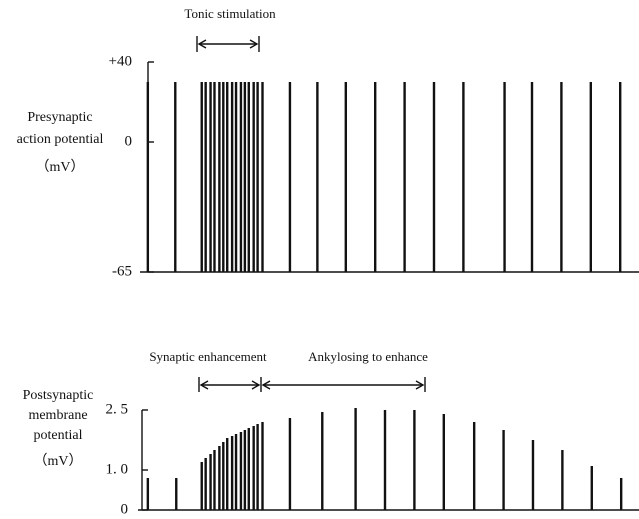 Image resolution: width=639 pixels, height=519 pixels. Describe the element at coordinates (117, 409) in the screenshot. I see `y-tick-label: 2. 5` at that location.